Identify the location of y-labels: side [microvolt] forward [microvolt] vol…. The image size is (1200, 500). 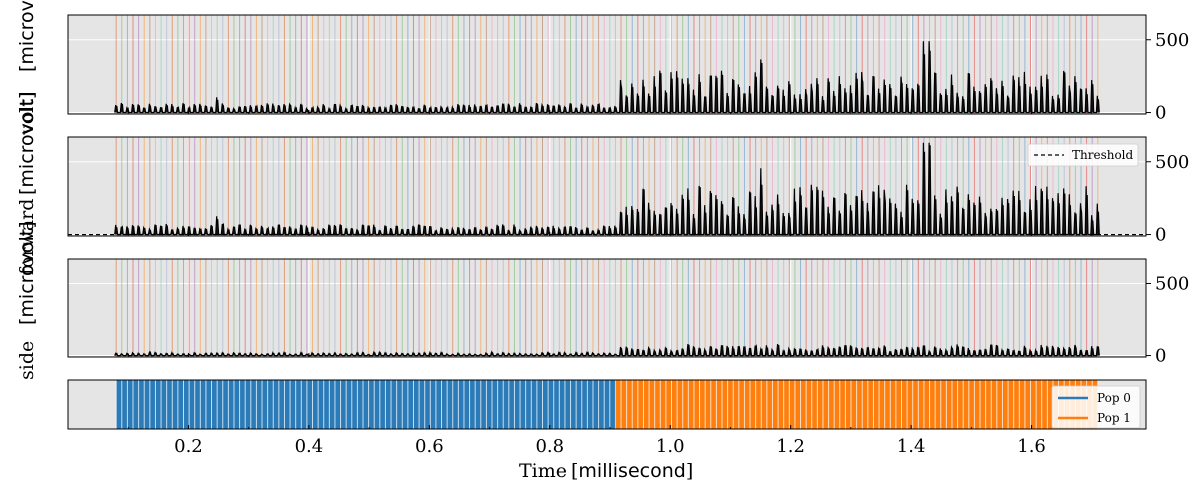
(27, 190).